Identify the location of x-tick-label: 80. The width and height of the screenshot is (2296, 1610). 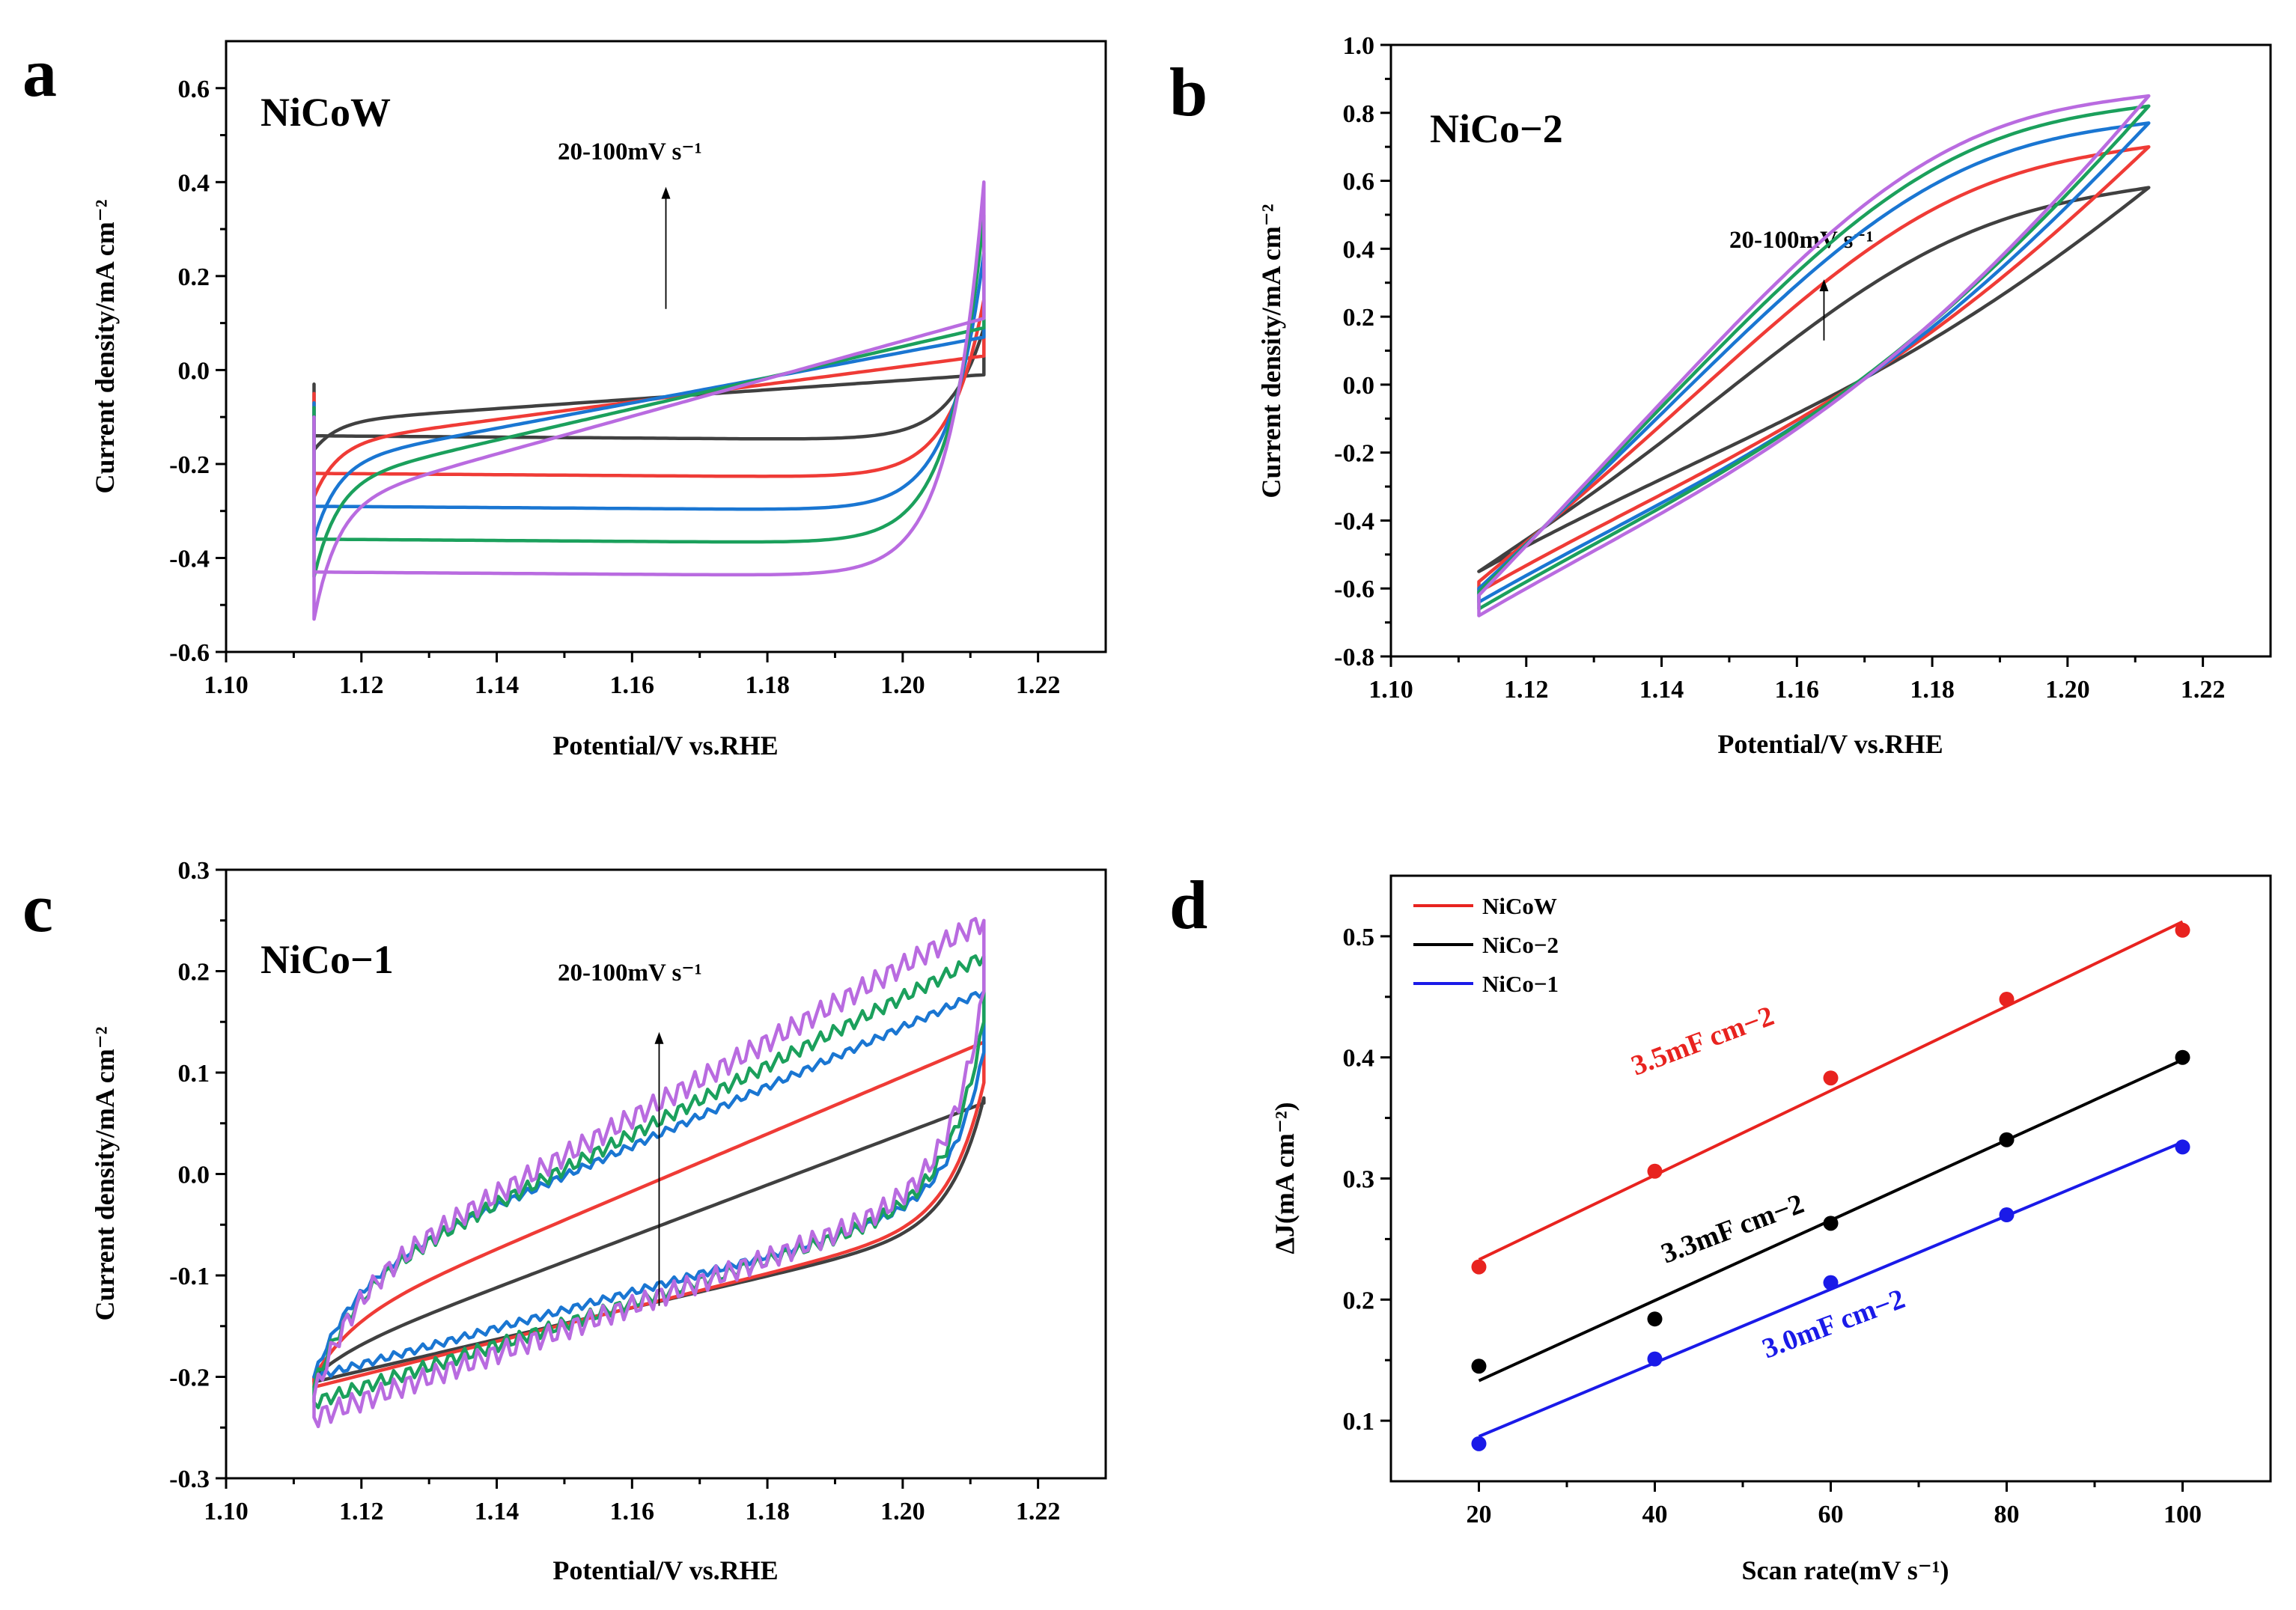
(2007, 1515).